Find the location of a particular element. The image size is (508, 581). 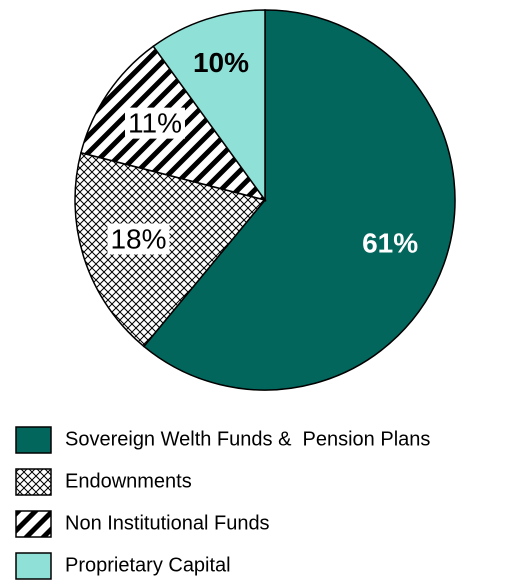

data-label: 11% is located at coordinates (155, 123).